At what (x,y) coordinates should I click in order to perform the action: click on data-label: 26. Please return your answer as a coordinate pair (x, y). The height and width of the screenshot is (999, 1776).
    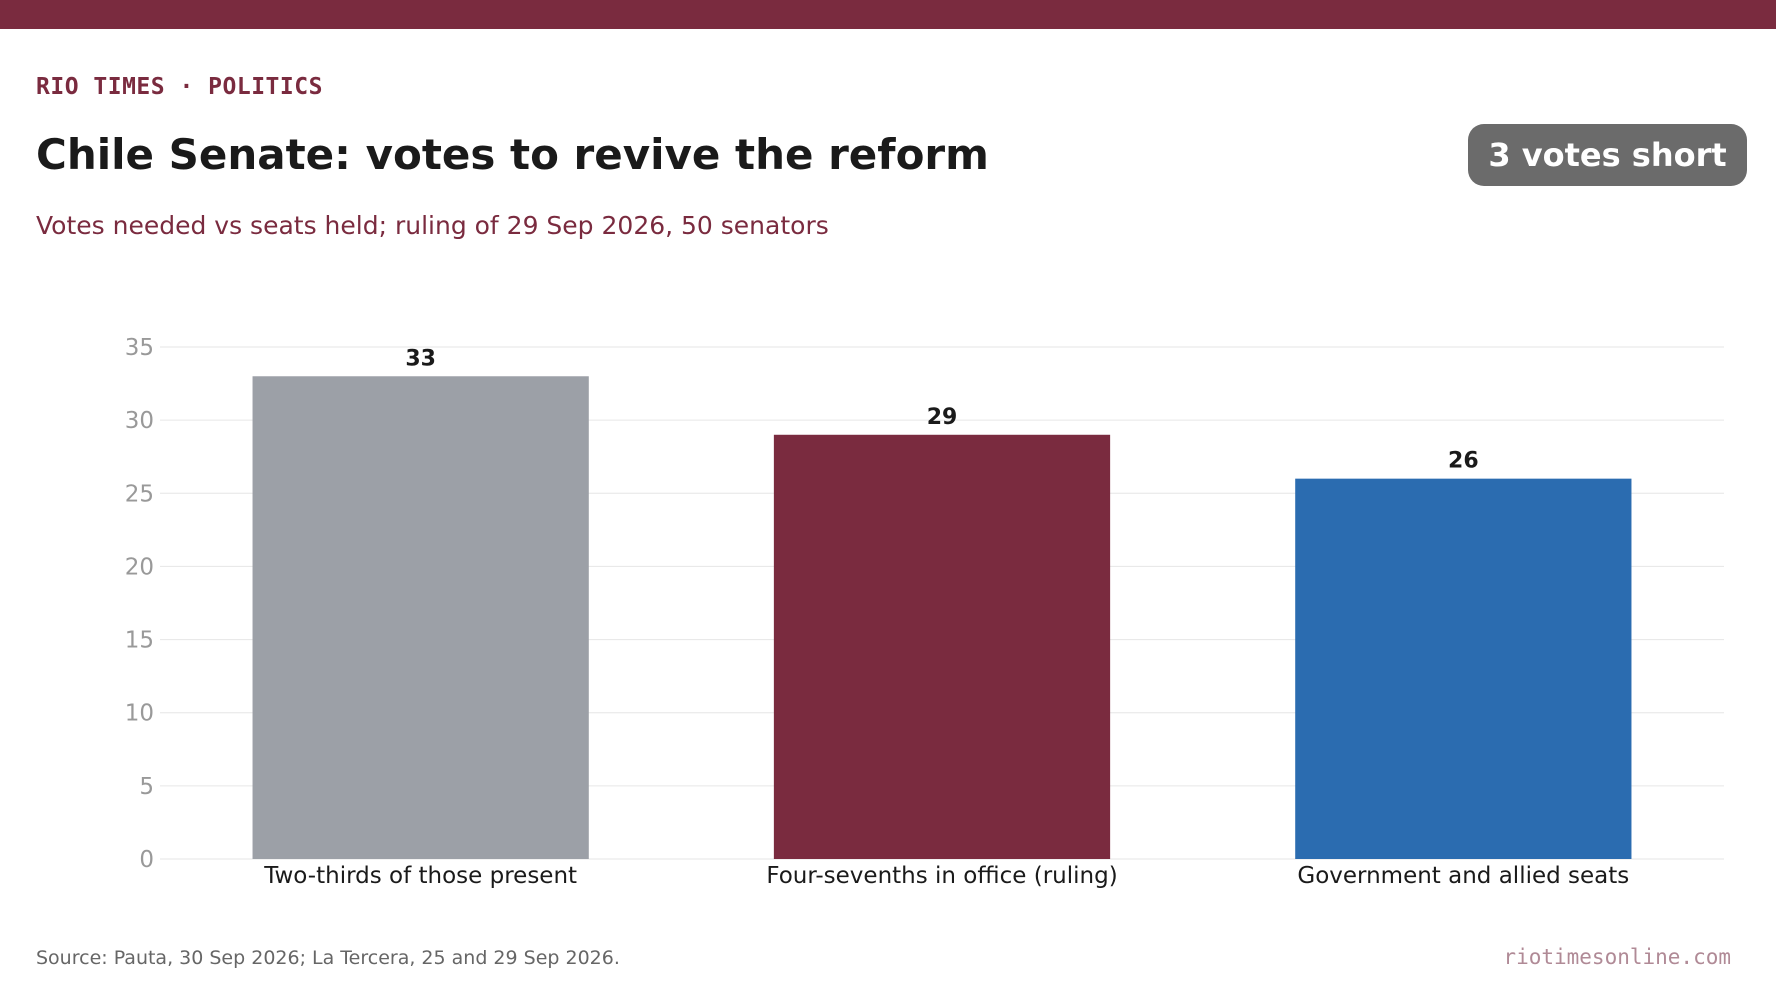
    Looking at the image, I should click on (1463, 461).